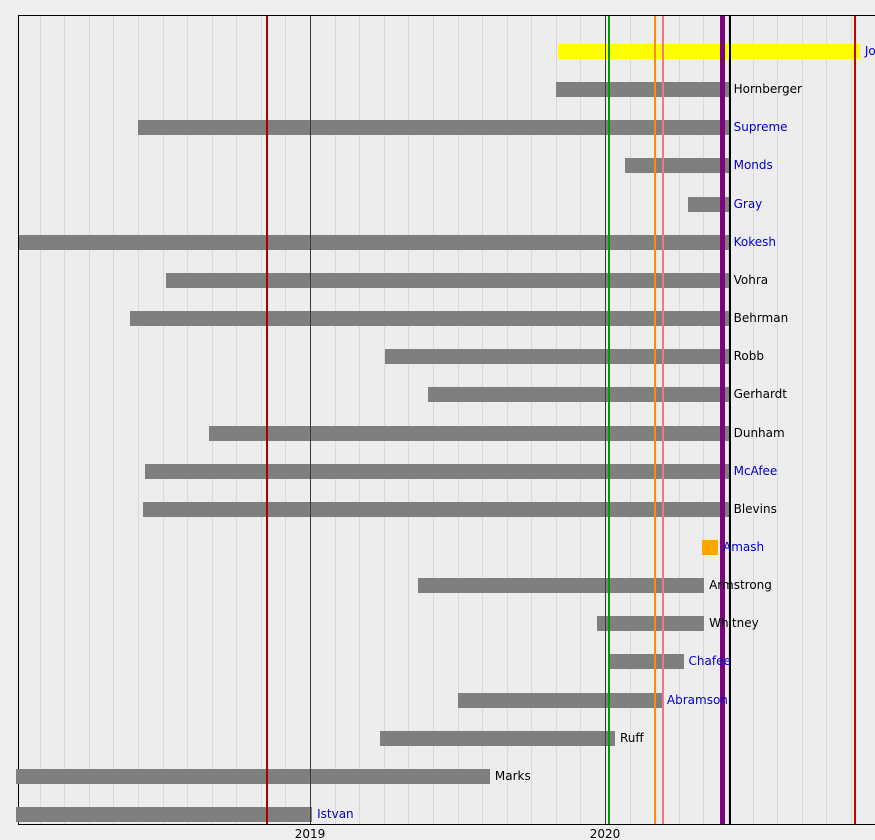  Describe the element at coordinates (755, 470) in the screenshot. I see `candidate-label-mcafee: McAfee` at that location.